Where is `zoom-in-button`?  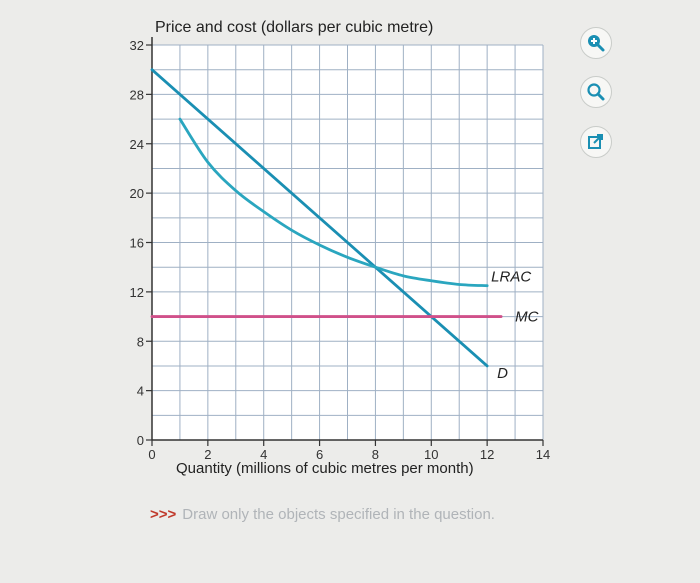 zoom-in-button is located at coordinates (596, 43).